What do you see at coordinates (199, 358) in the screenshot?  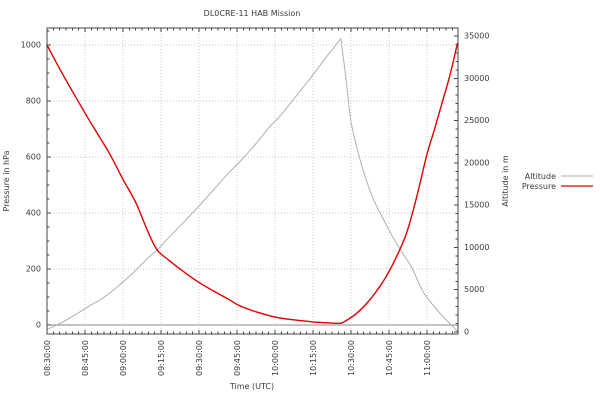 I see `x-tick-label: 09:30:00` at bounding box center [199, 358].